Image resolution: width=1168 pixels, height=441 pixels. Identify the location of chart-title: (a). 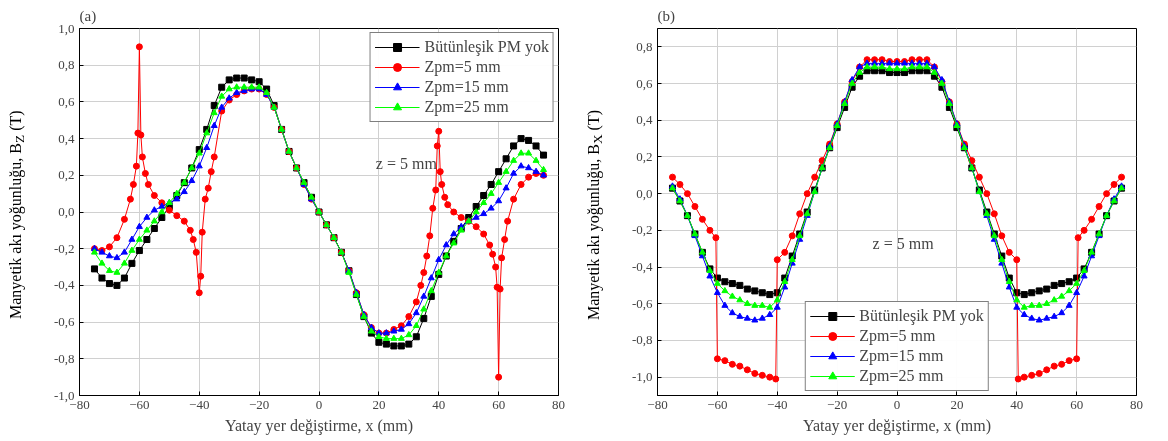
(88, 16).